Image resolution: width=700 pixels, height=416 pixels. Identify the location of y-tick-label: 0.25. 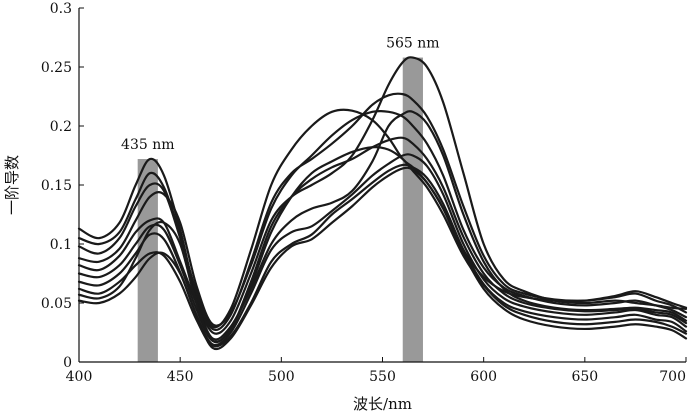
(56, 68).